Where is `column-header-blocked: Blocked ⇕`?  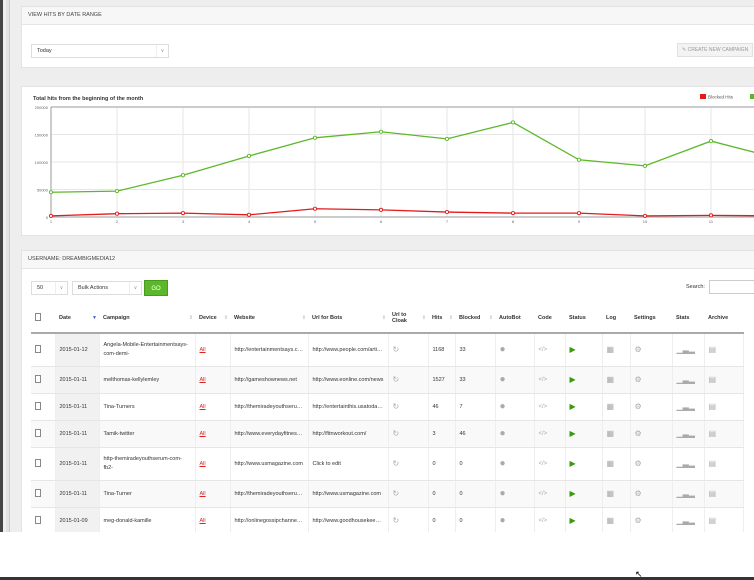
column-header-blocked: Blocked ⇕ is located at coordinates (475, 319).